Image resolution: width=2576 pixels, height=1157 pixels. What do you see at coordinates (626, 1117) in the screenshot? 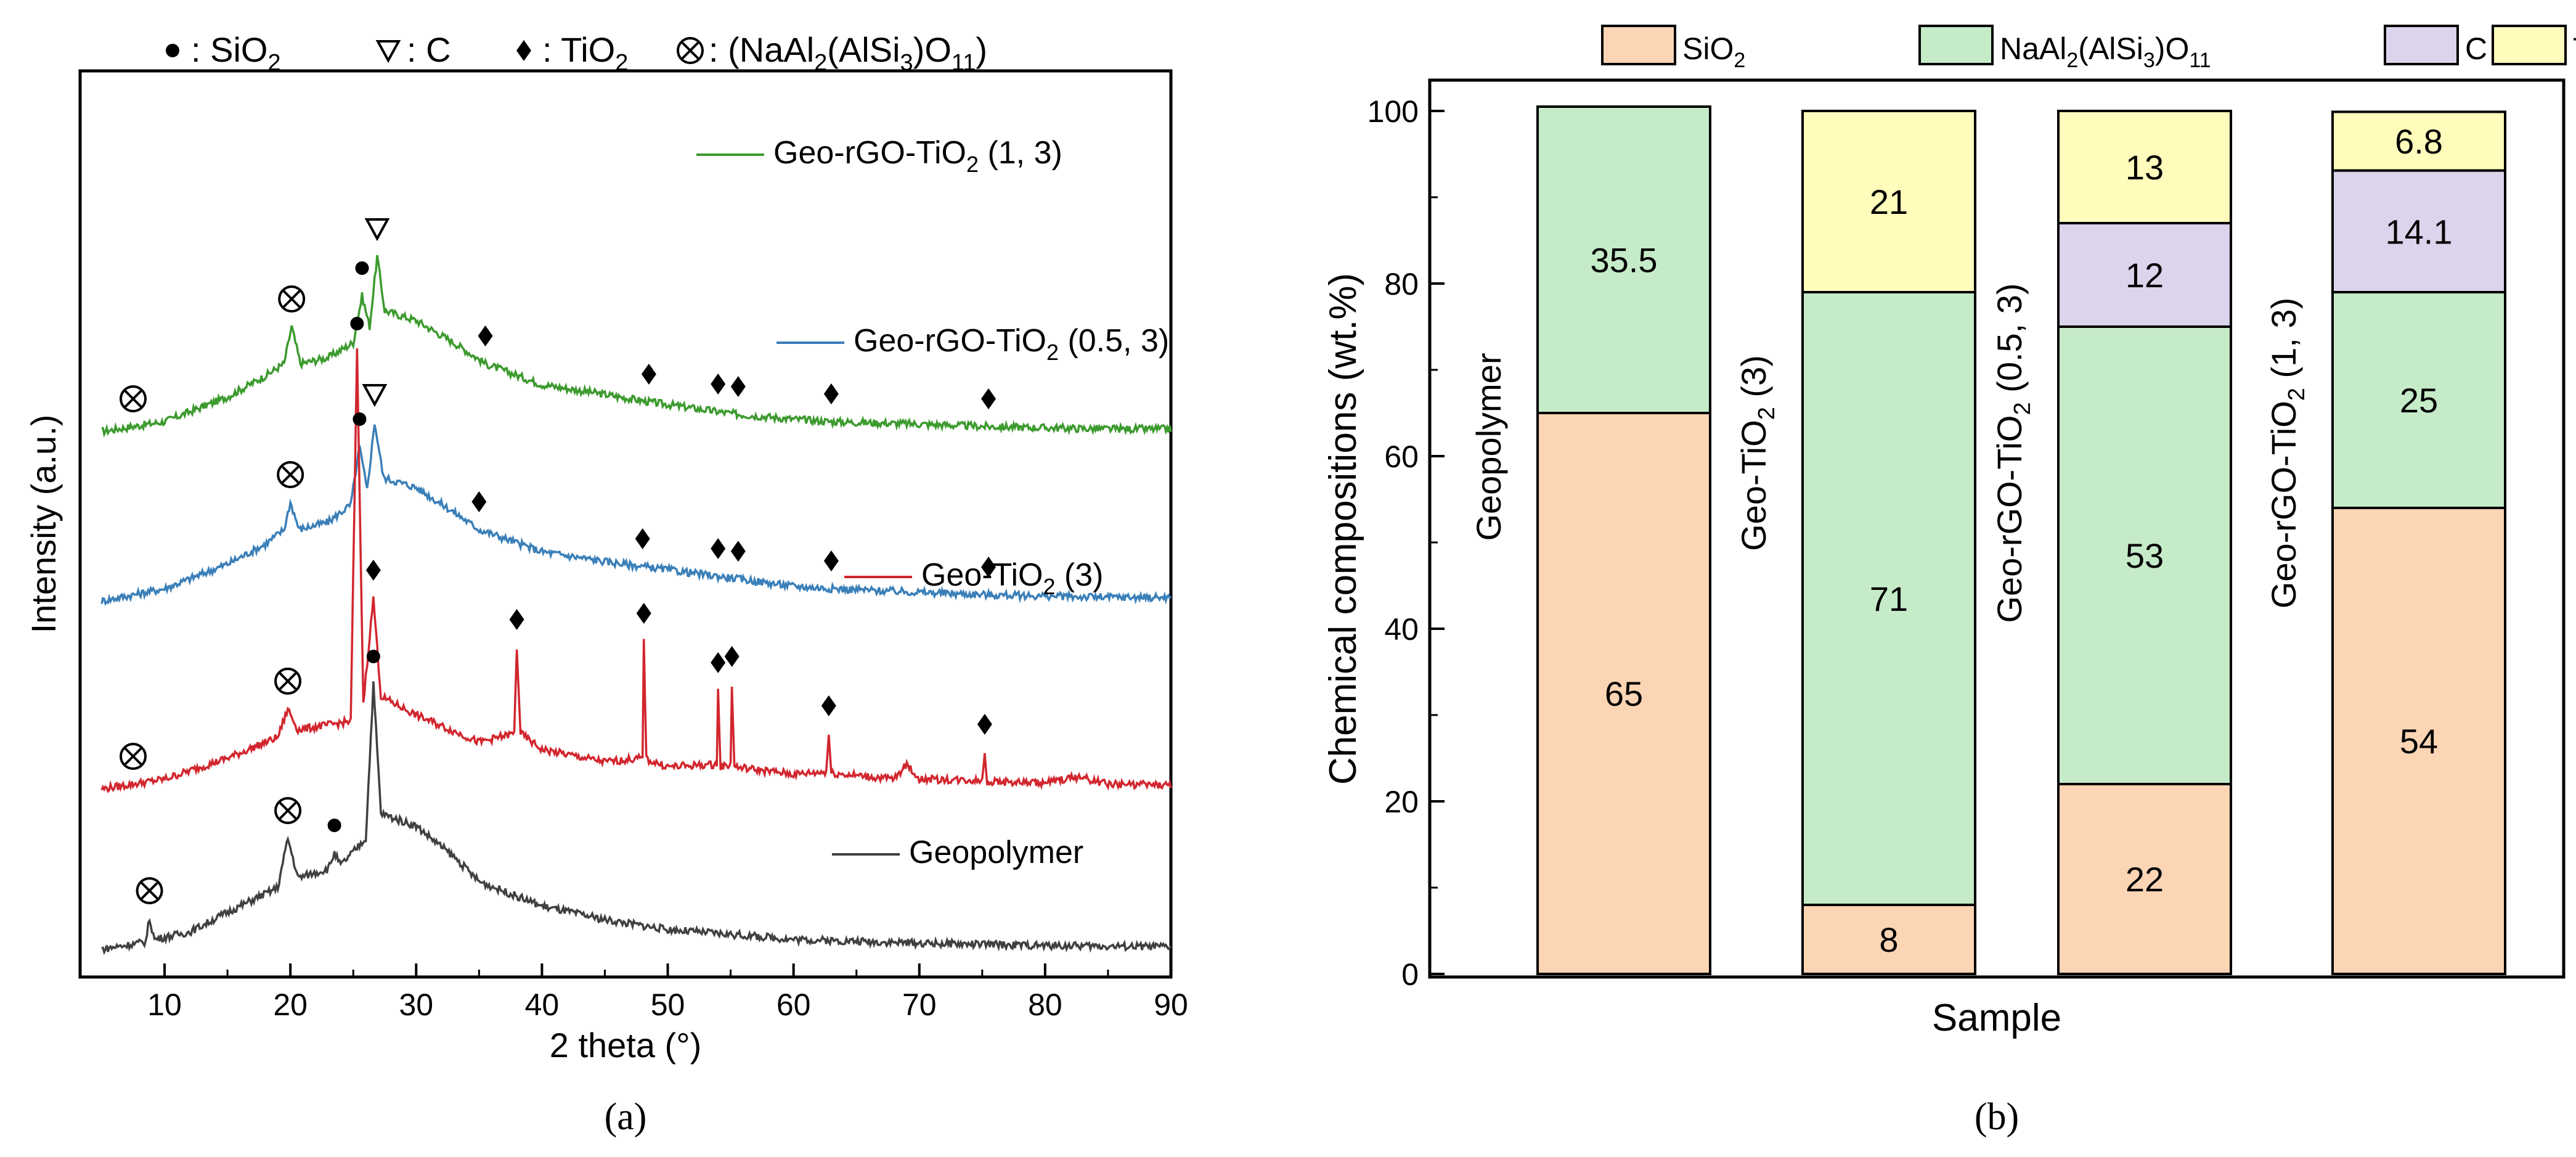
I see `panel-a-caption: (a)` at bounding box center [626, 1117].